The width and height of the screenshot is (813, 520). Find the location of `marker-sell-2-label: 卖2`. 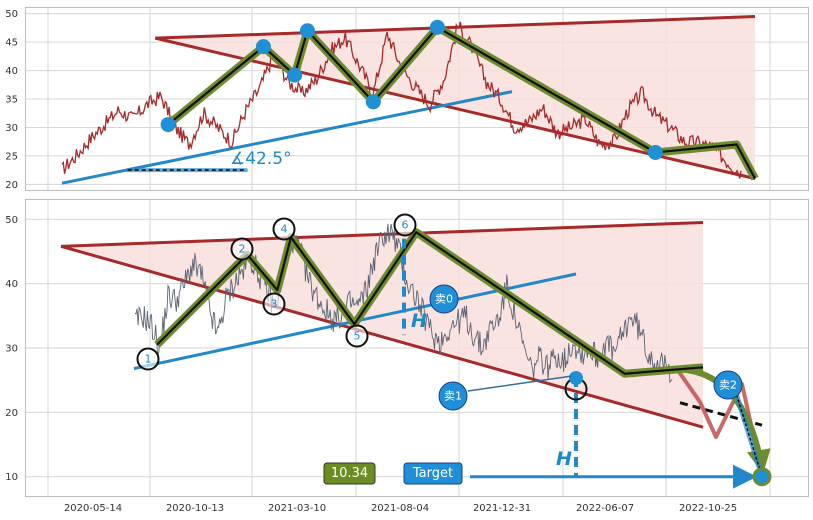

marker-sell-2-label: 卖2 is located at coordinates (728, 385).